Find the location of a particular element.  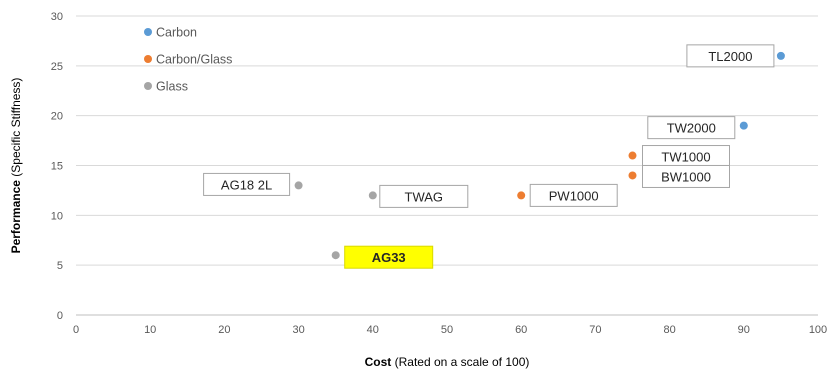

label-box-pw1000 is located at coordinates (573, 195).